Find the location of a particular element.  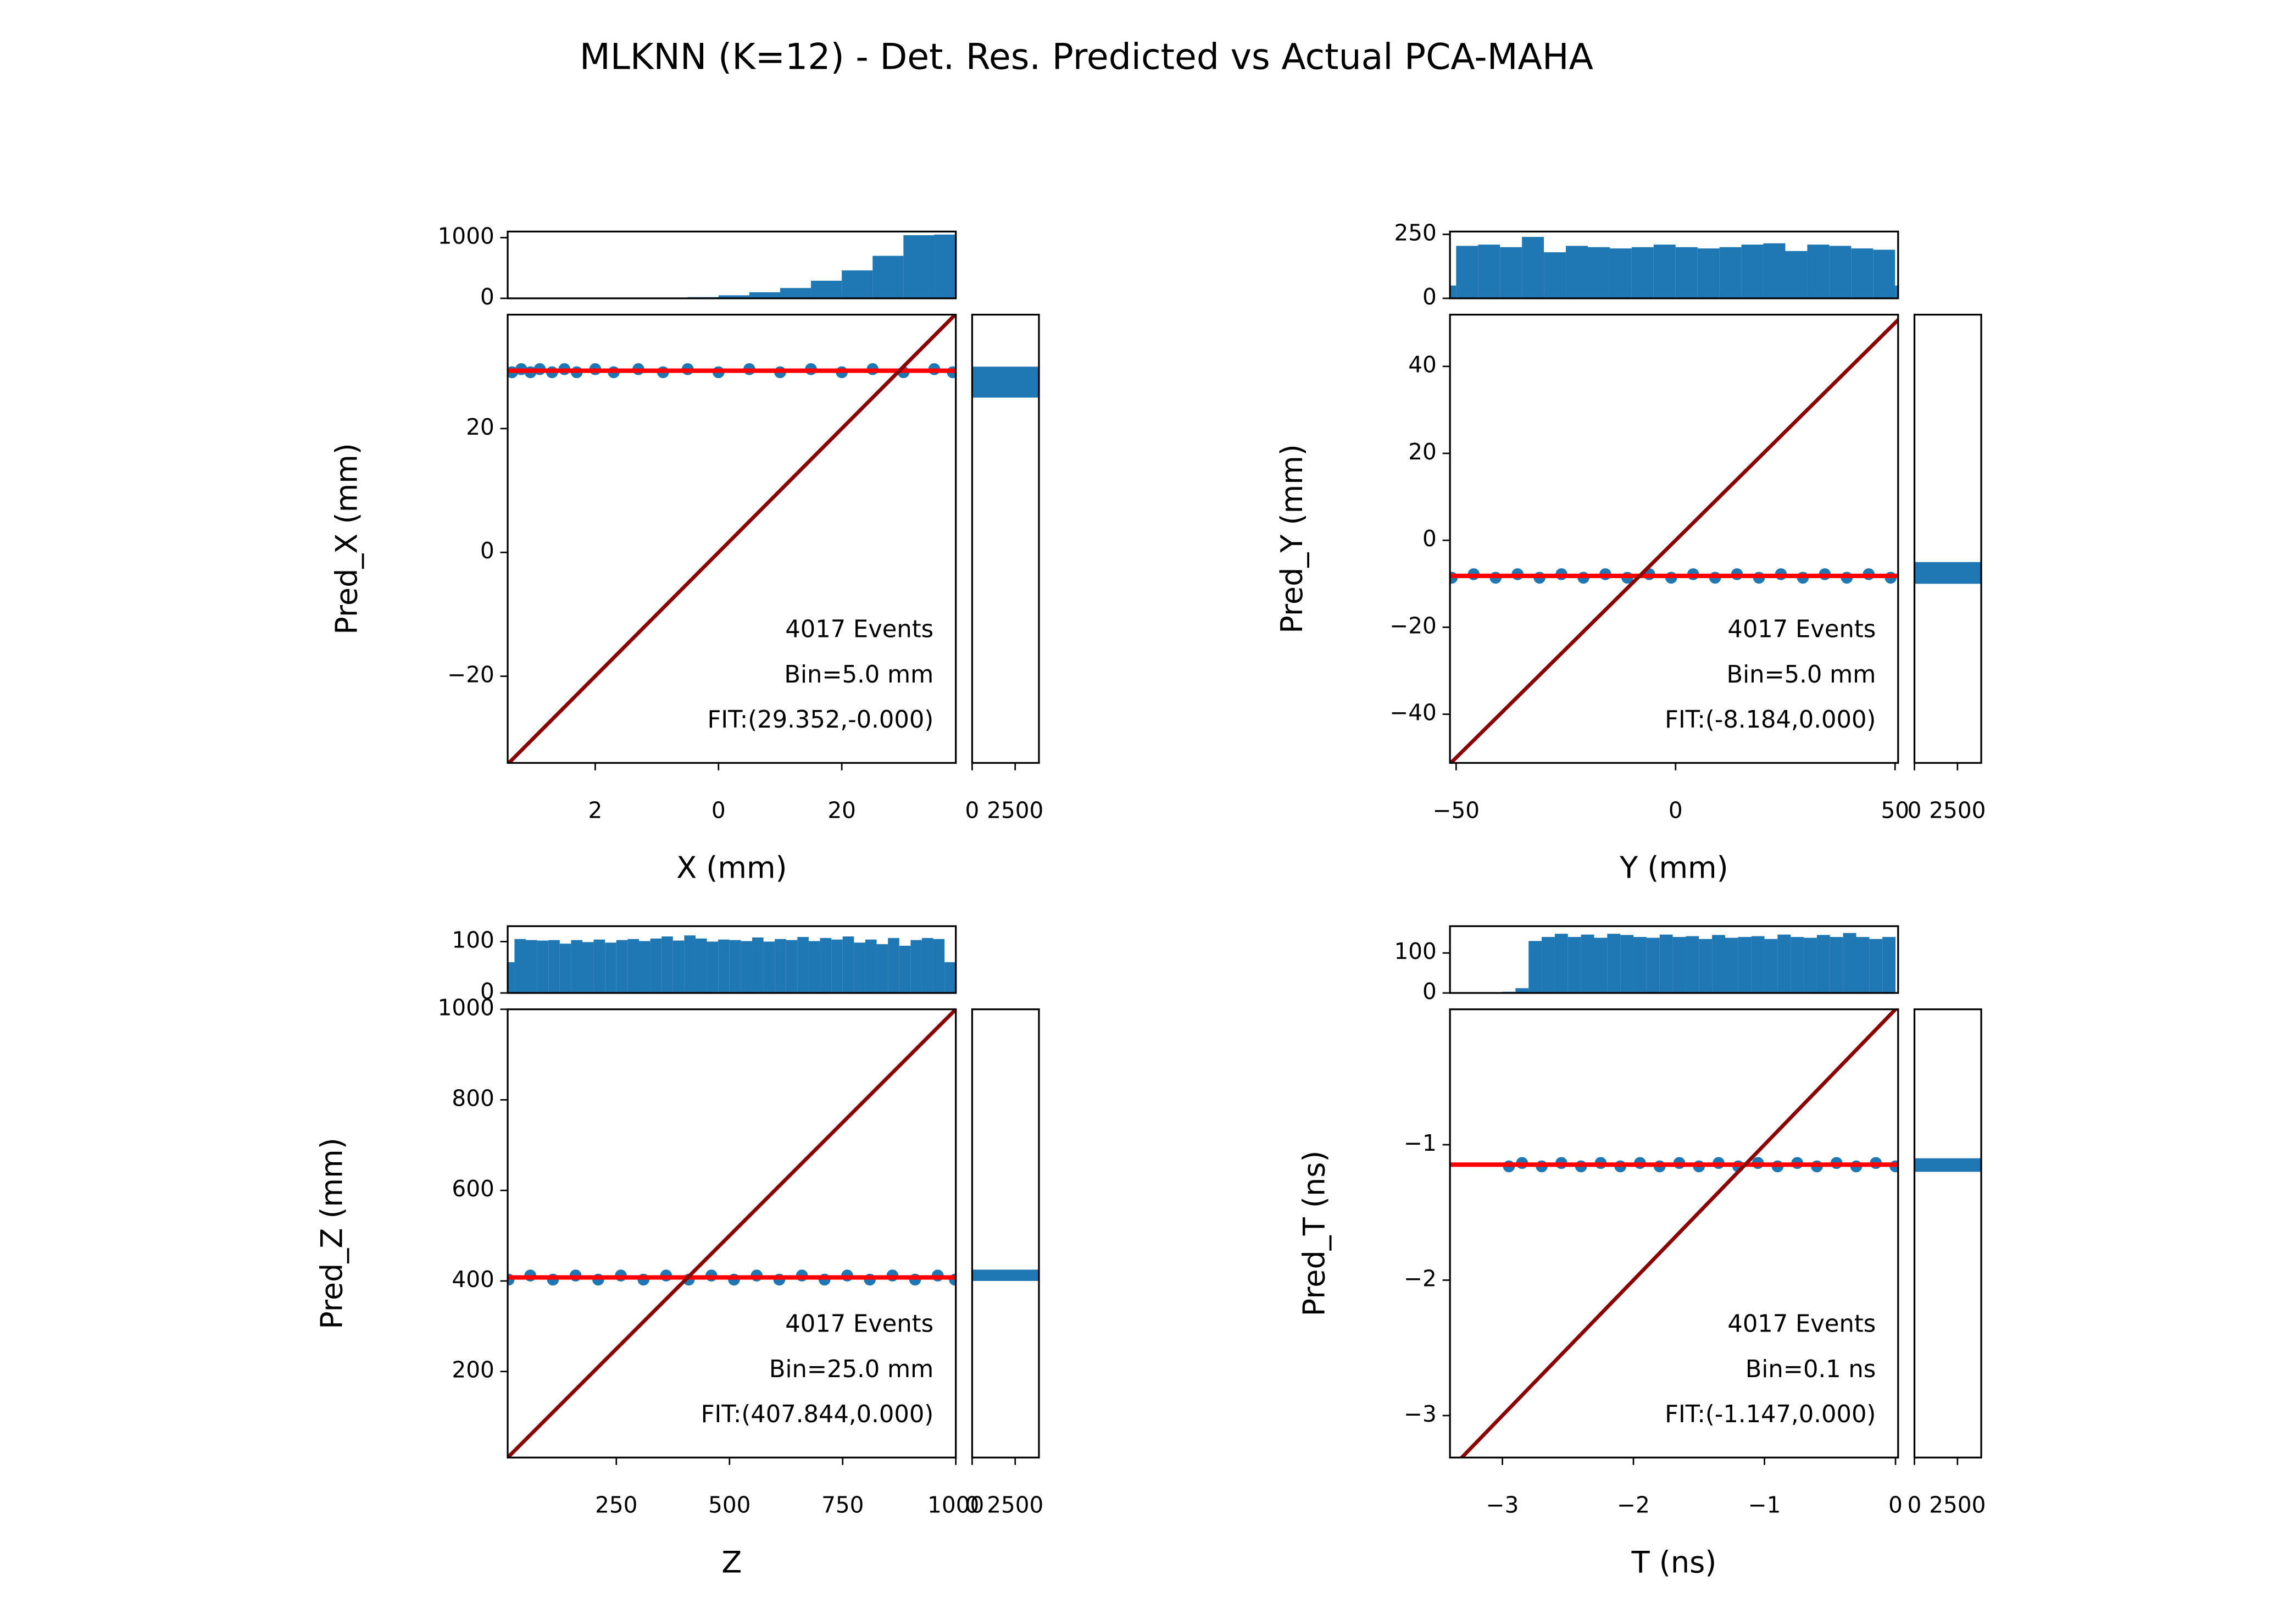

y-tick-label: −2 is located at coordinates (1420, 1278).